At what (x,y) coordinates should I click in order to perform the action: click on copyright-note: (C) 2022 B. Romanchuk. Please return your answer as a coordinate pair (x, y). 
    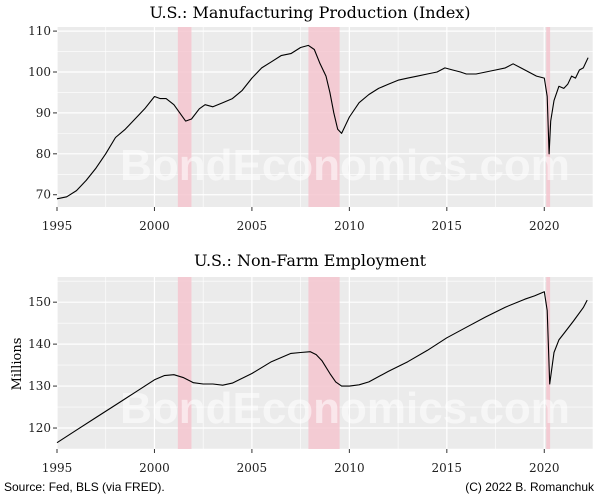
    Looking at the image, I should click on (530, 487).